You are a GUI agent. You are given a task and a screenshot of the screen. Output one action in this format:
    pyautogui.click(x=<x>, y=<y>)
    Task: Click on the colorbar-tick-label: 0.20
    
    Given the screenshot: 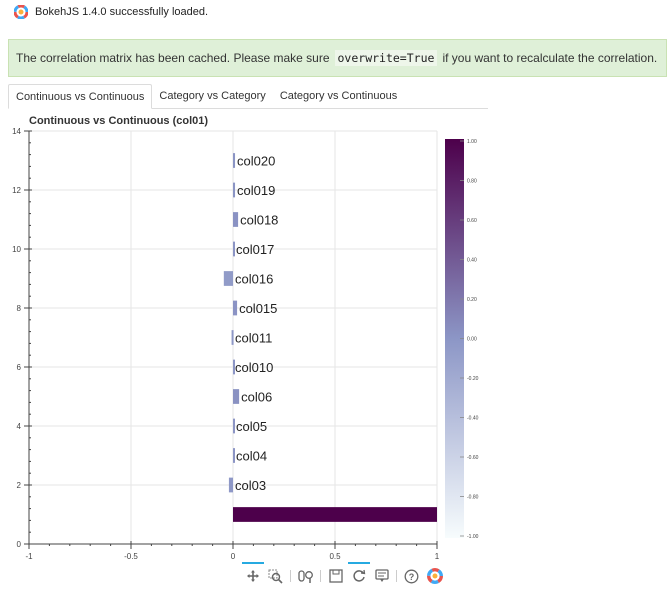 What is the action you would take?
    pyautogui.click(x=472, y=300)
    